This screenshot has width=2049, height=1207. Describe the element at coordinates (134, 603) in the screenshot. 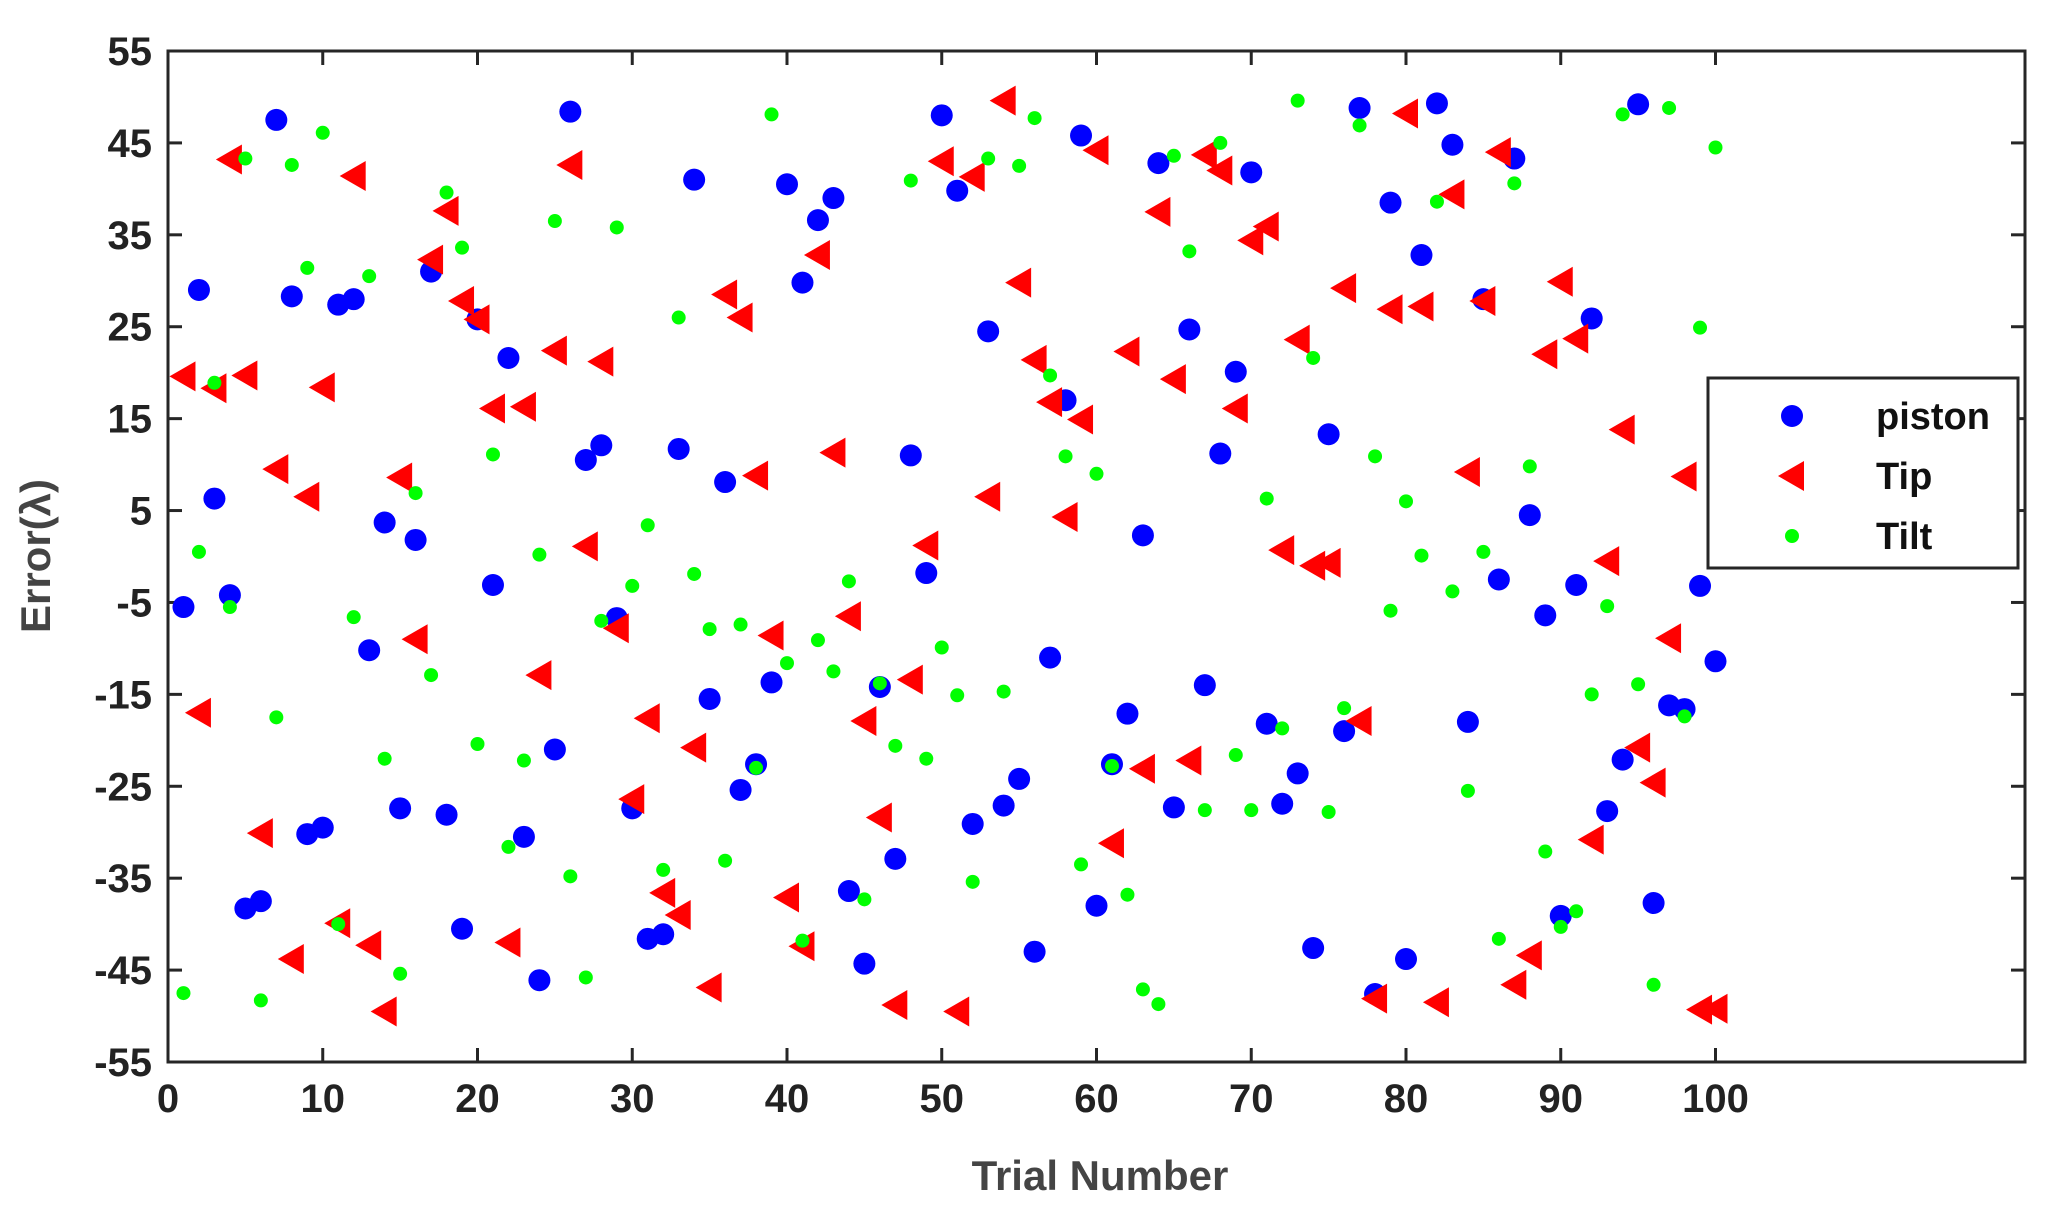

I see `y-tick-label: -5` at that location.